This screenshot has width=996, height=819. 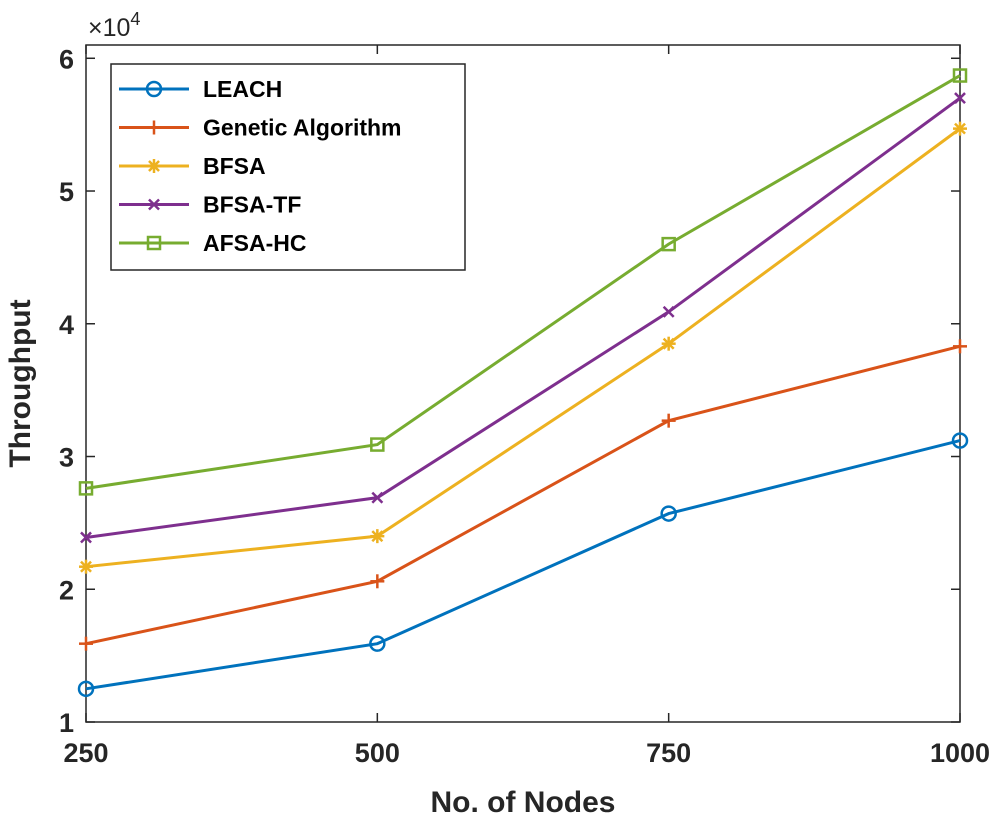 I want to click on x-tick-labels: 250 500 750 1000, so click(x=526, y=753).